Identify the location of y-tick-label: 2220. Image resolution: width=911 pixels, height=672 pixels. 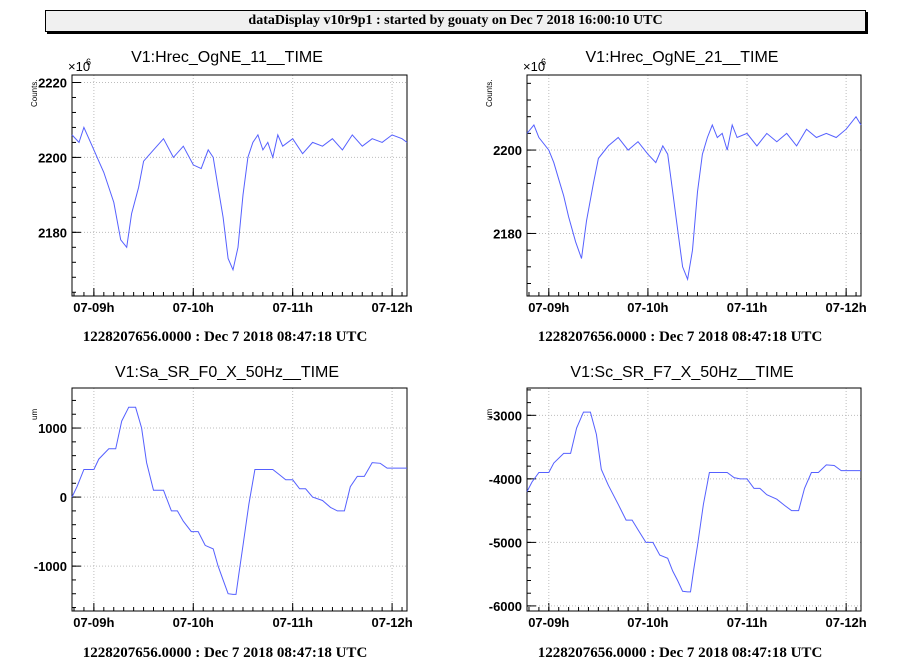
(52, 82).